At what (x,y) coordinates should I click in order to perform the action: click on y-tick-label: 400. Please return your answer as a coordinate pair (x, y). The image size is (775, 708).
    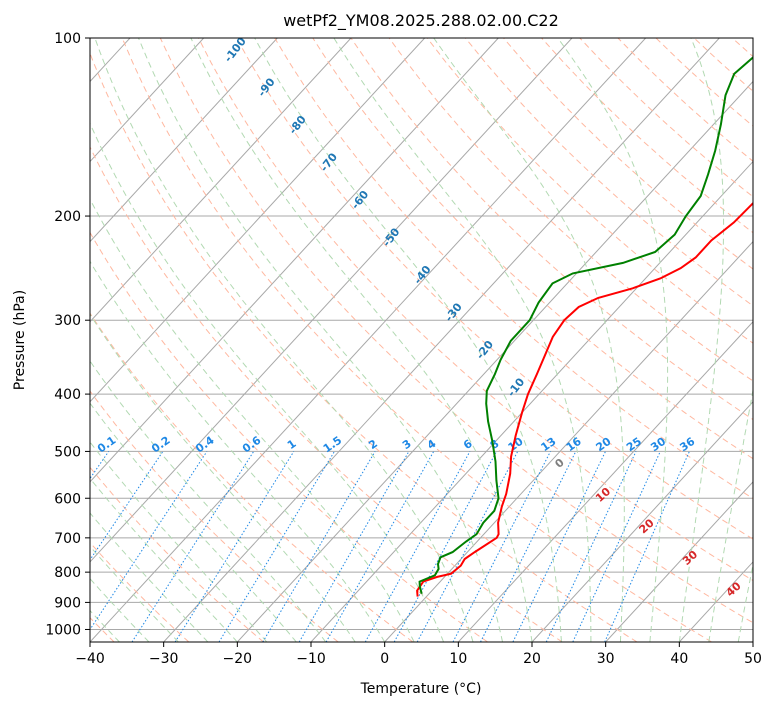
    Looking at the image, I should click on (67, 395).